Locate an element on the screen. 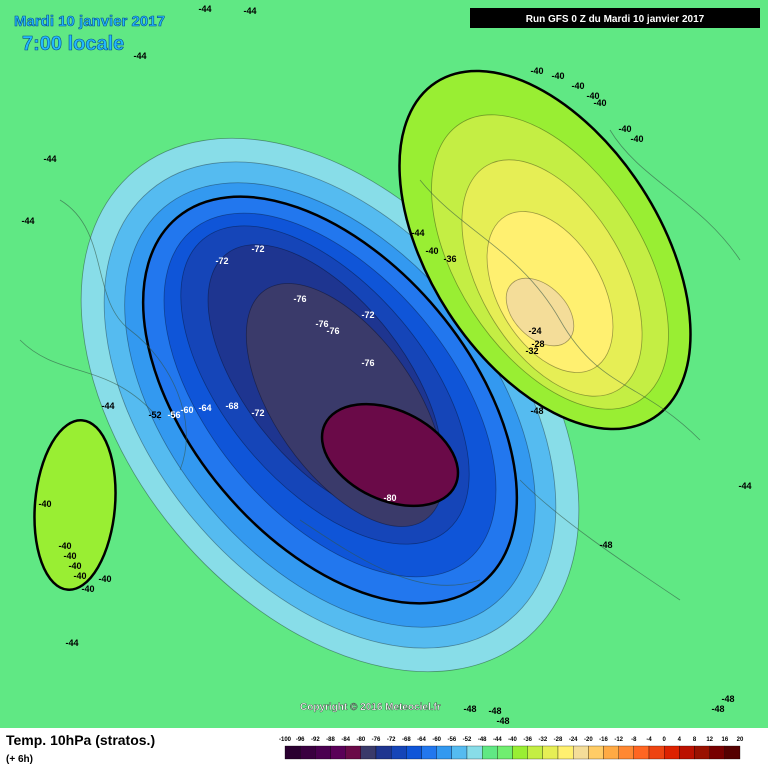  colorbar-tick-label: -80 is located at coordinates (360, 740).